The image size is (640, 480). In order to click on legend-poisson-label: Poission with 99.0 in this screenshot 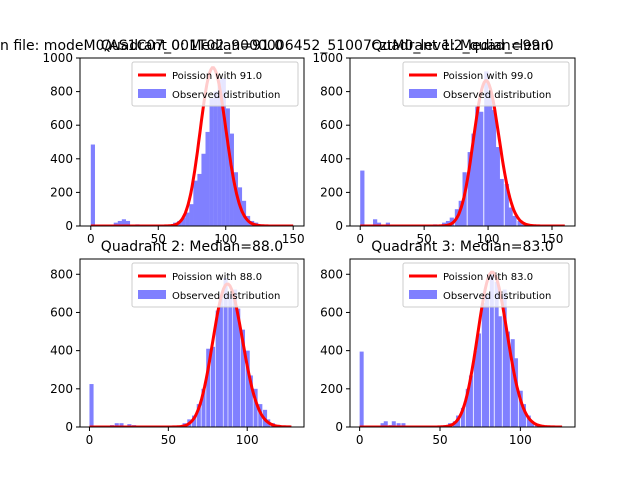, I will do `click(488, 76)`.